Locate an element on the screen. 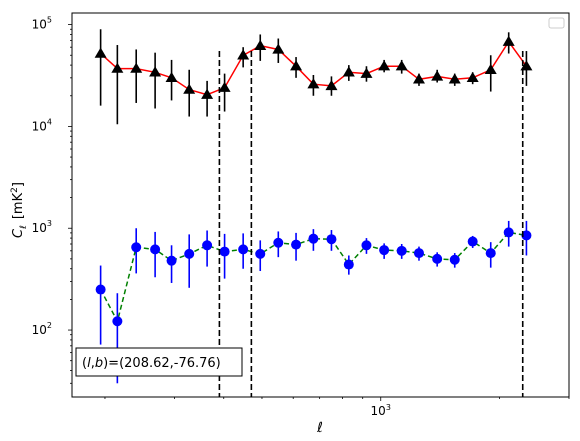 This screenshot has height=441, width=580. y-tick-exp: 4 is located at coordinates (49, 121).